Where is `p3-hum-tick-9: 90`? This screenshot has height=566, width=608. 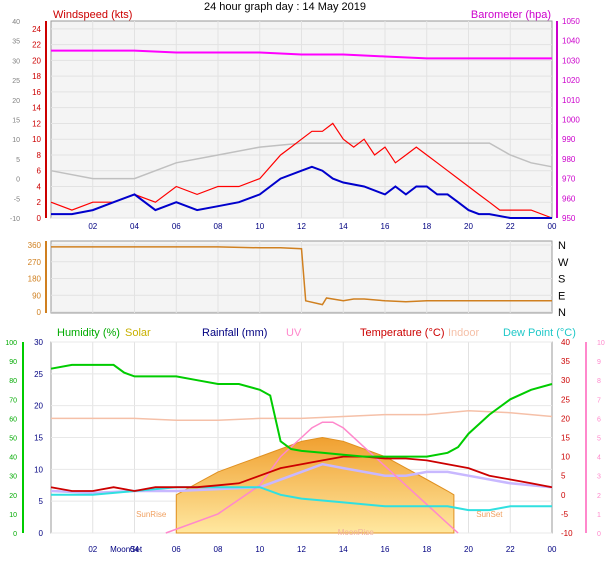
p3-hum-tick-9: 90 is located at coordinates (13, 362).